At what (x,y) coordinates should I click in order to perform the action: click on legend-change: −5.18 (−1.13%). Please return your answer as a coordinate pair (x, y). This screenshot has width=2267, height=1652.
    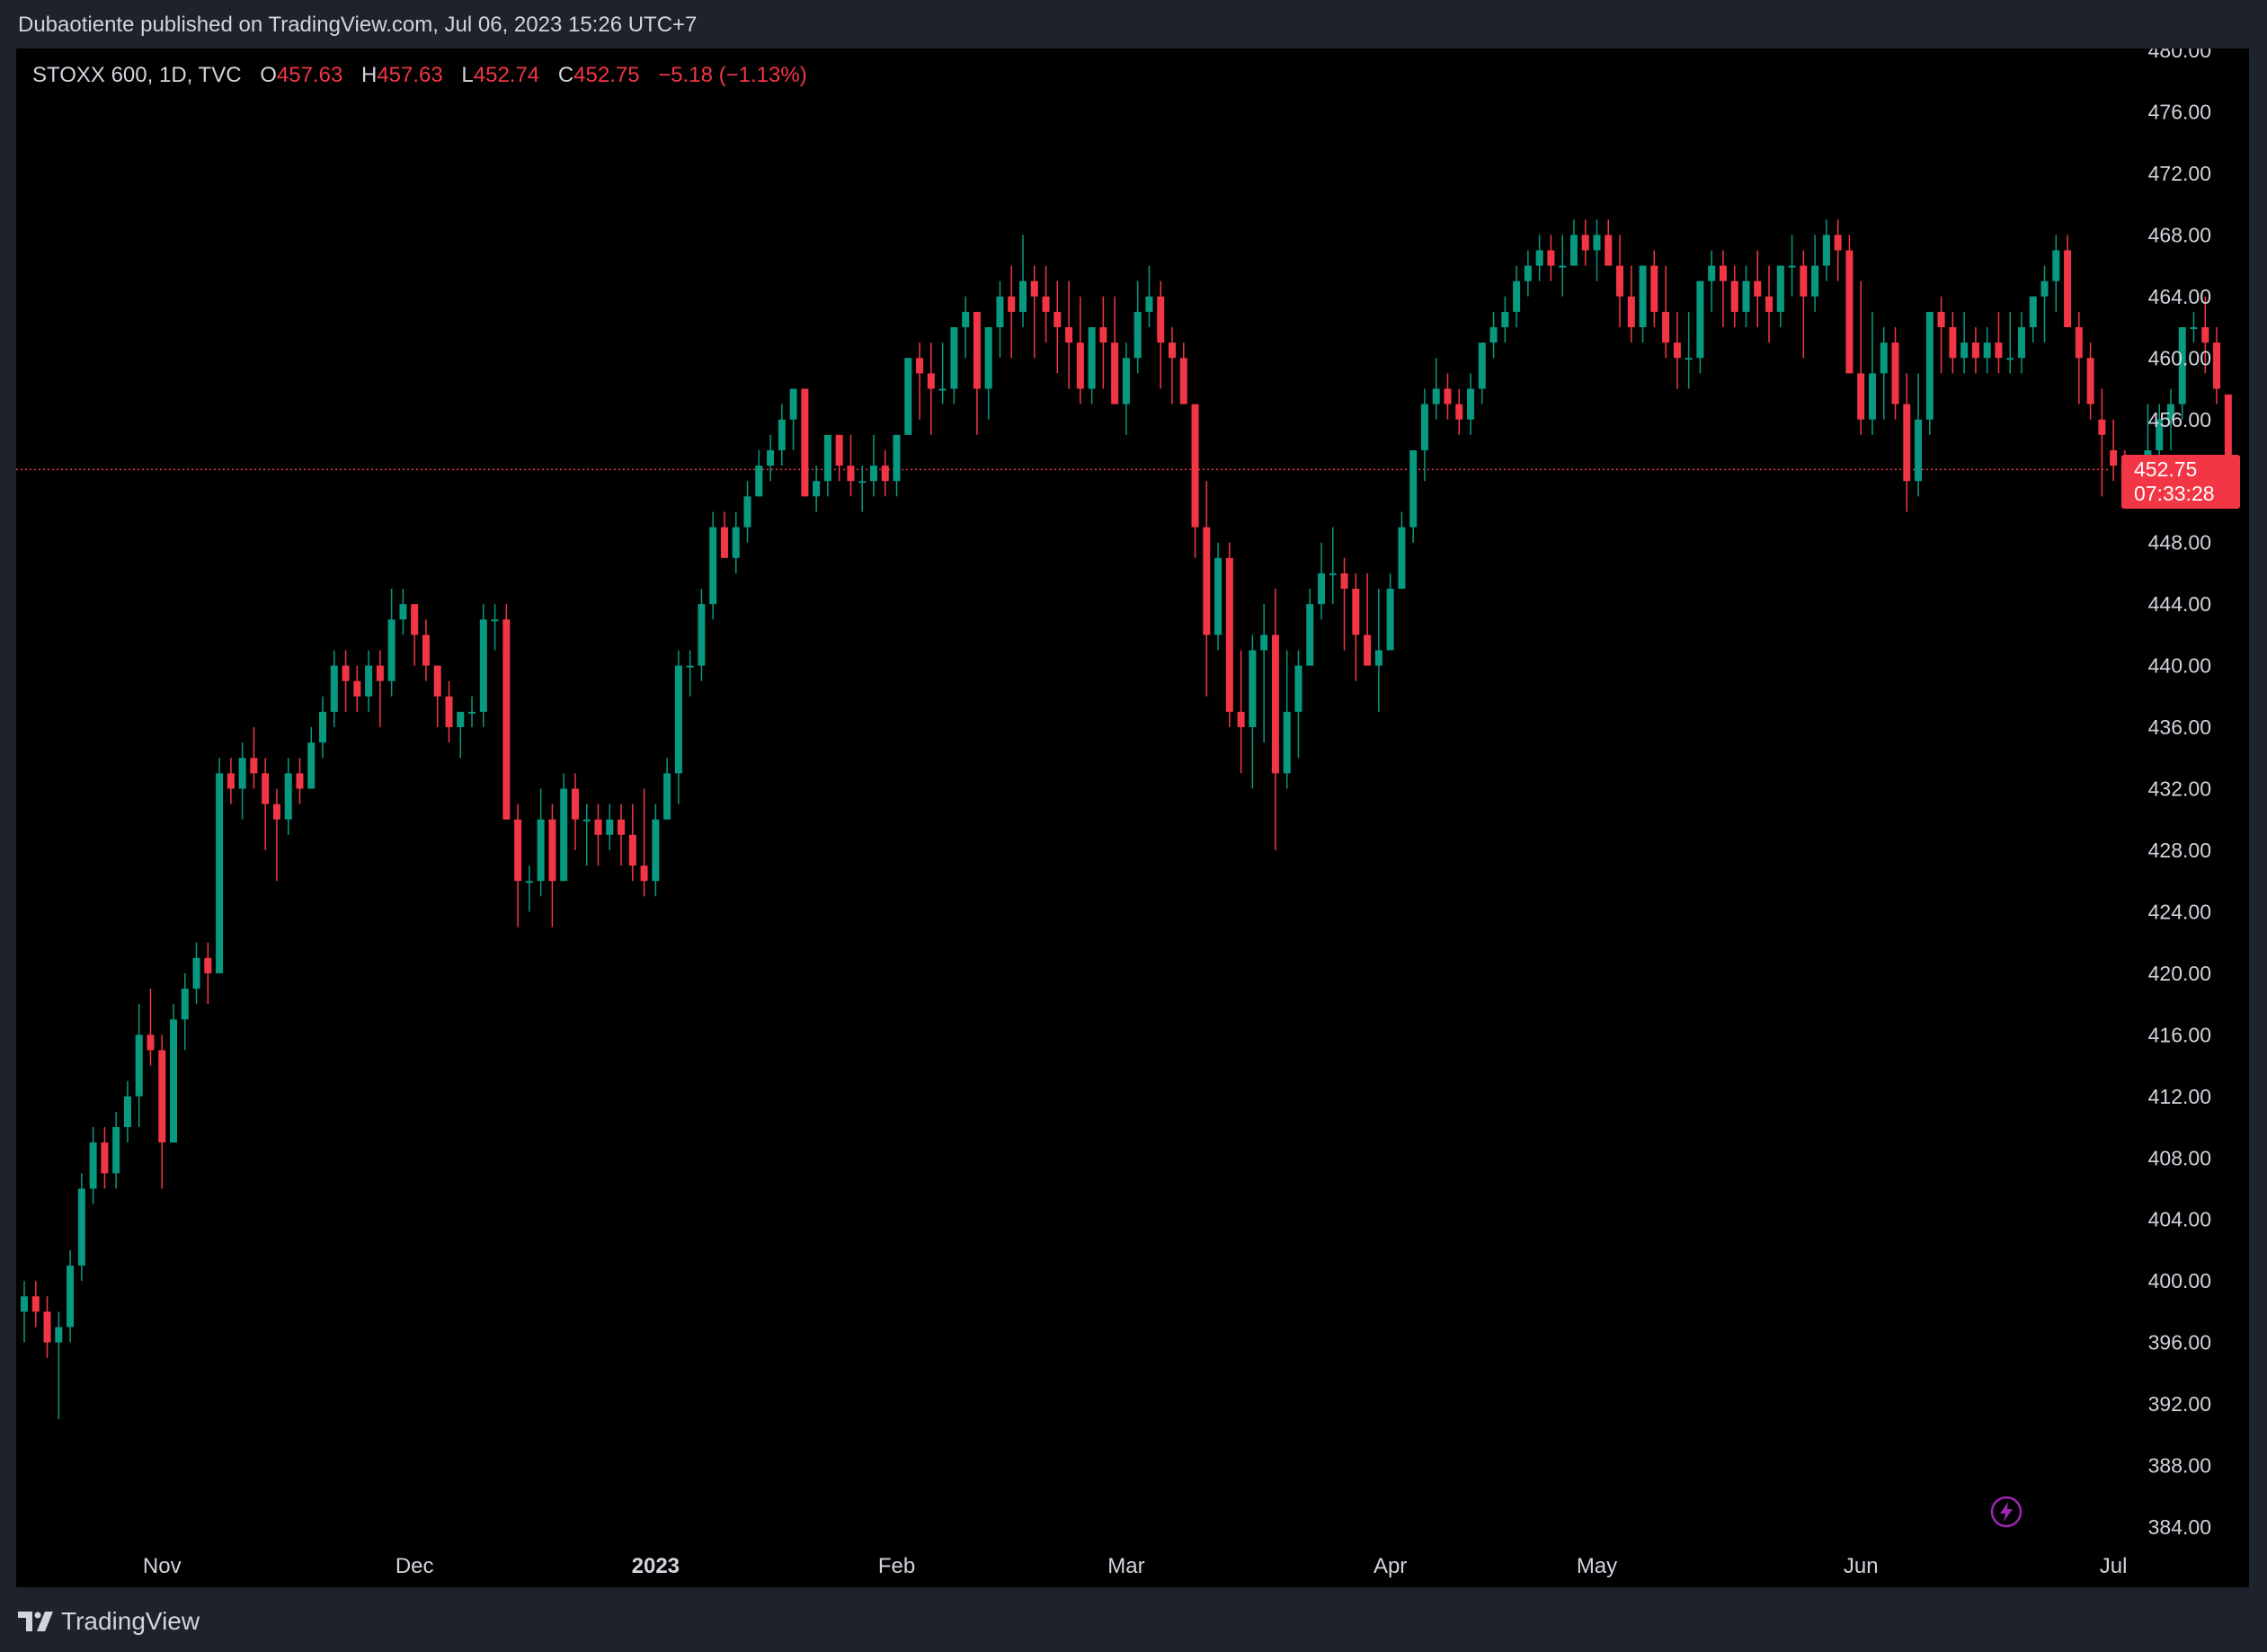
    Looking at the image, I should click on (732, 75).